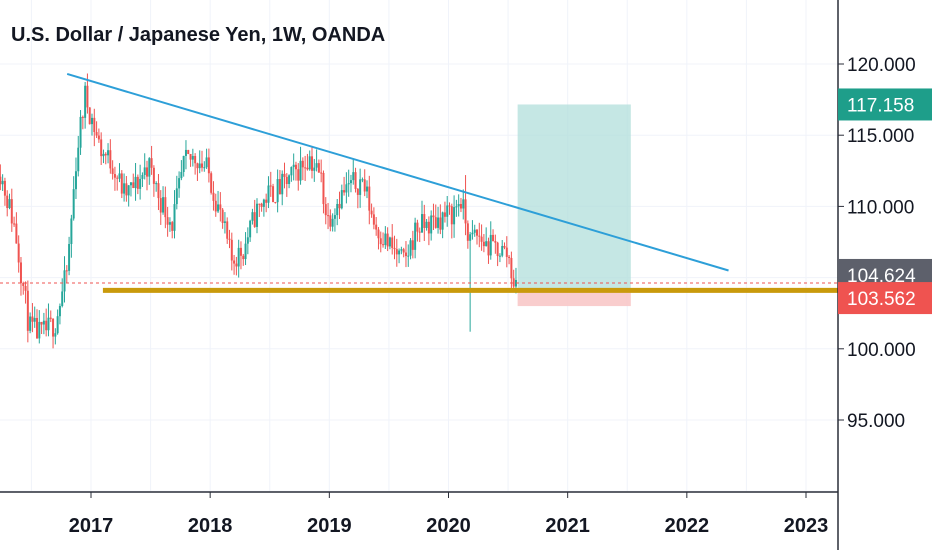 The height and width of the screenshot is (550, 932). I want to click on y-tick-label: 110.000, so click(880, 207).